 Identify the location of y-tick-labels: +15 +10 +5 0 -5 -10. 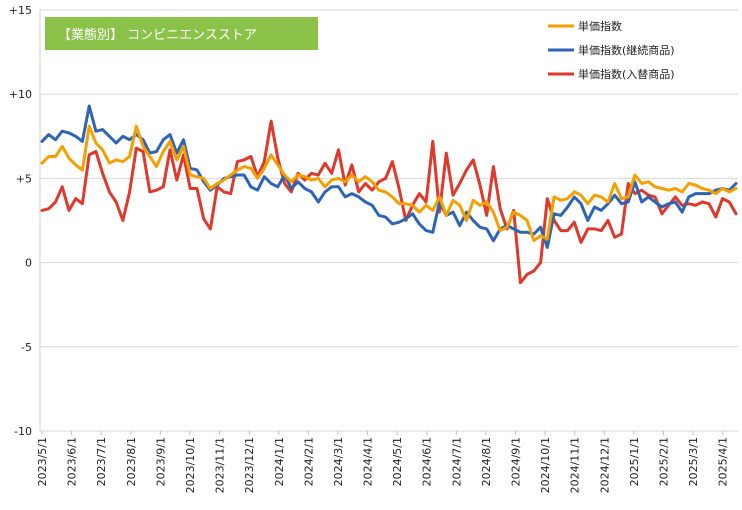
(20, 221).